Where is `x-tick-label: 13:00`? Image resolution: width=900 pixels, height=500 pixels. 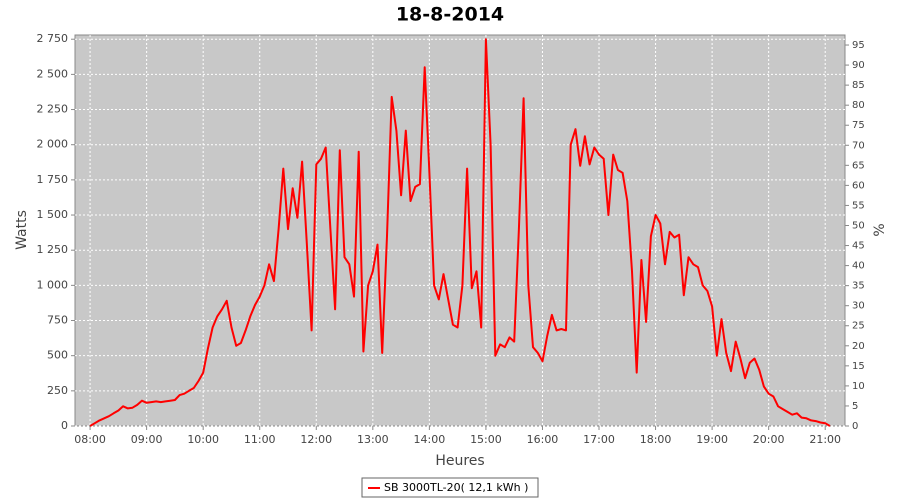 x-tick-label: 13:00 is located at coordinates (373, 439).